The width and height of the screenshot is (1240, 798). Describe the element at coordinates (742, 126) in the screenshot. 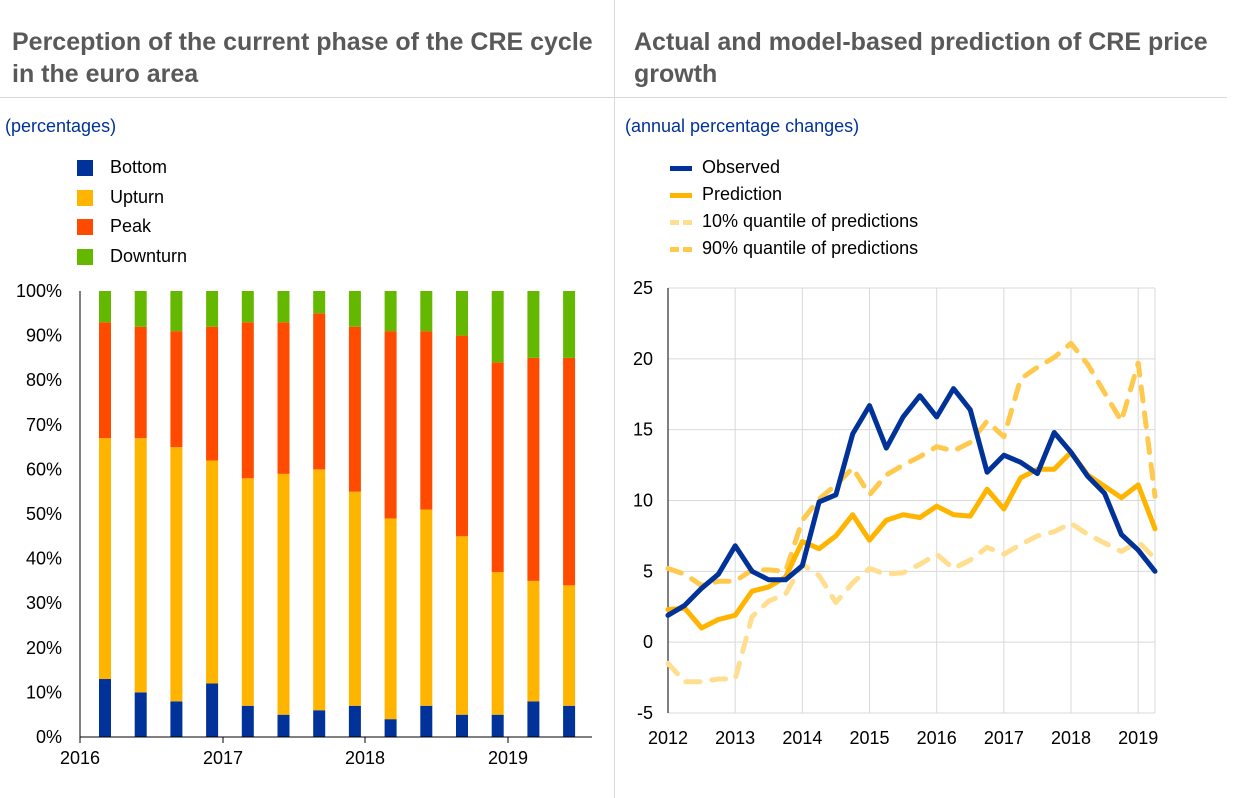

I see `right-chart-subtitle: (annual percentage changes)` at that location.